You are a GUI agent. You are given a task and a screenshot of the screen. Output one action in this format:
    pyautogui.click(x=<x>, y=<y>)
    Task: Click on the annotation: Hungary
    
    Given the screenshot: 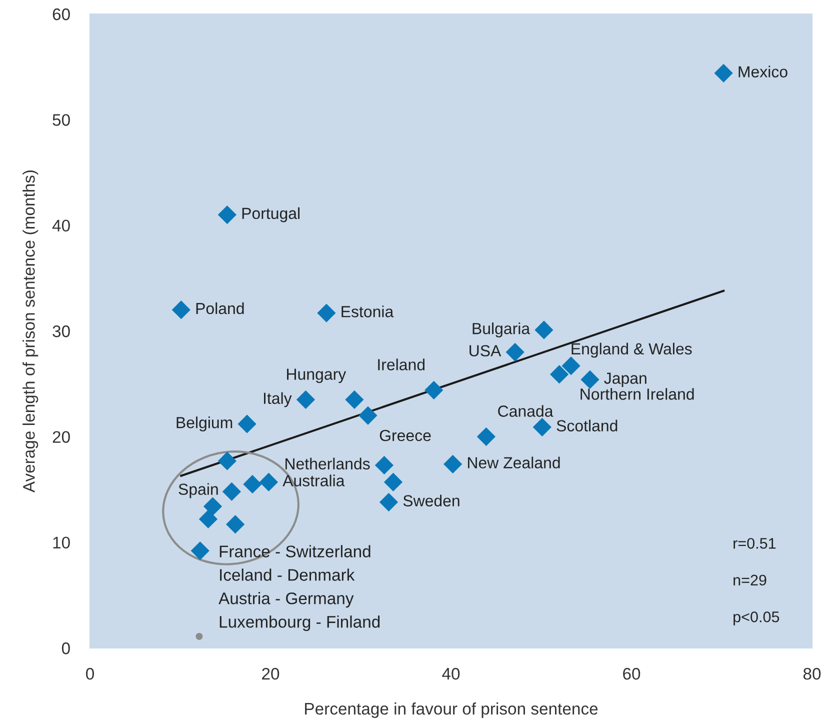 What is the action you would take?
    pyautogui.click(x=316, y=376)
    